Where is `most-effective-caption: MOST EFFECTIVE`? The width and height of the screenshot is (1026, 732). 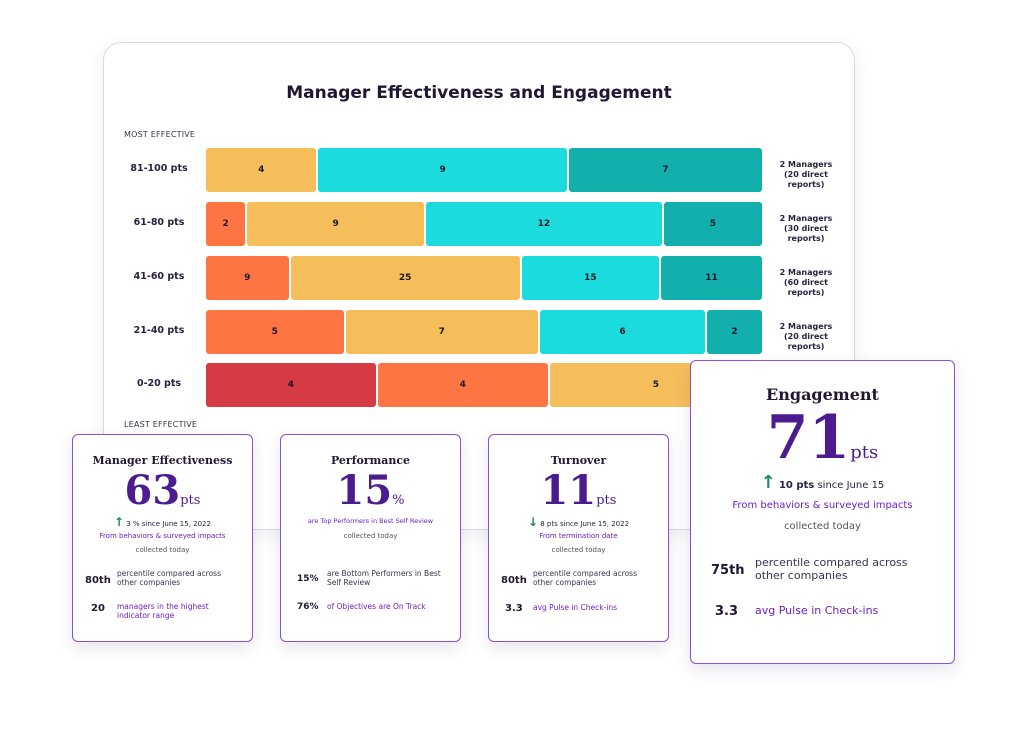 most-effective-caption: MOST EFFECTIVE is located at coordinates (160, 134).